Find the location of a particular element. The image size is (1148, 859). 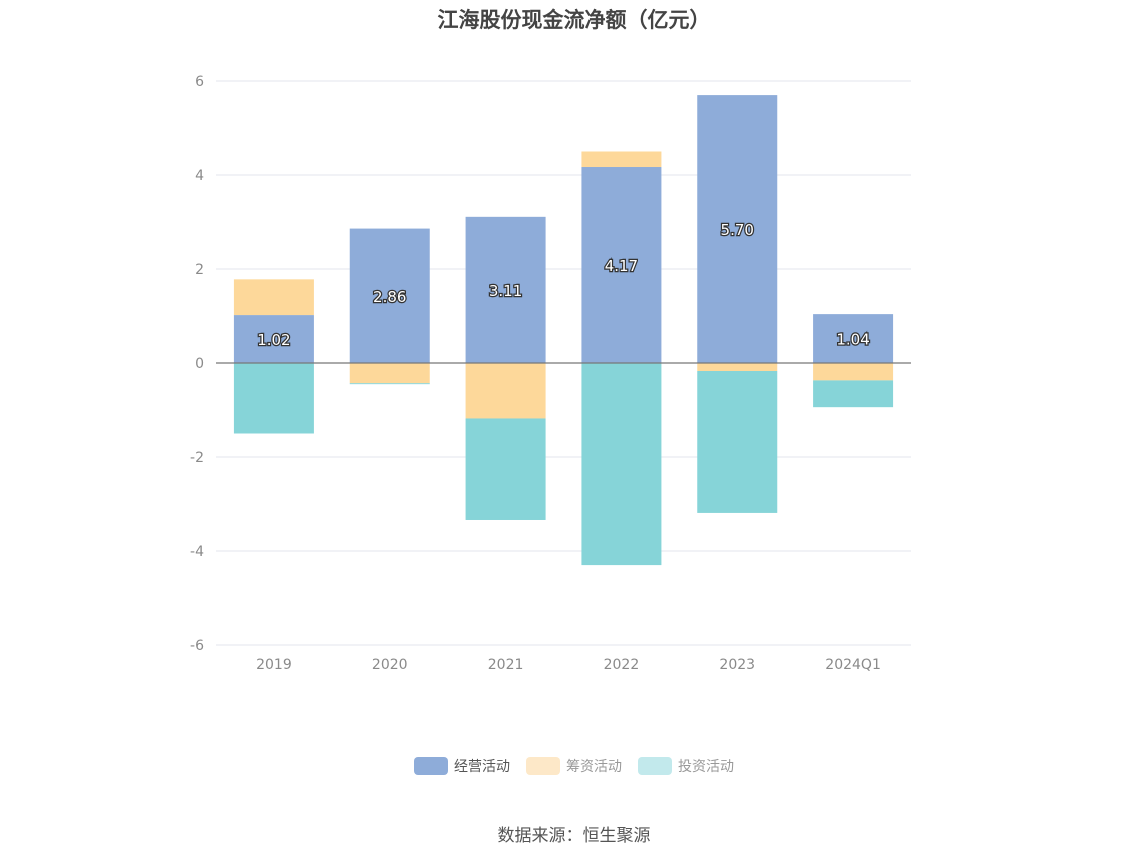

bar-series-0-2020 is located at coordinates (389, 295).